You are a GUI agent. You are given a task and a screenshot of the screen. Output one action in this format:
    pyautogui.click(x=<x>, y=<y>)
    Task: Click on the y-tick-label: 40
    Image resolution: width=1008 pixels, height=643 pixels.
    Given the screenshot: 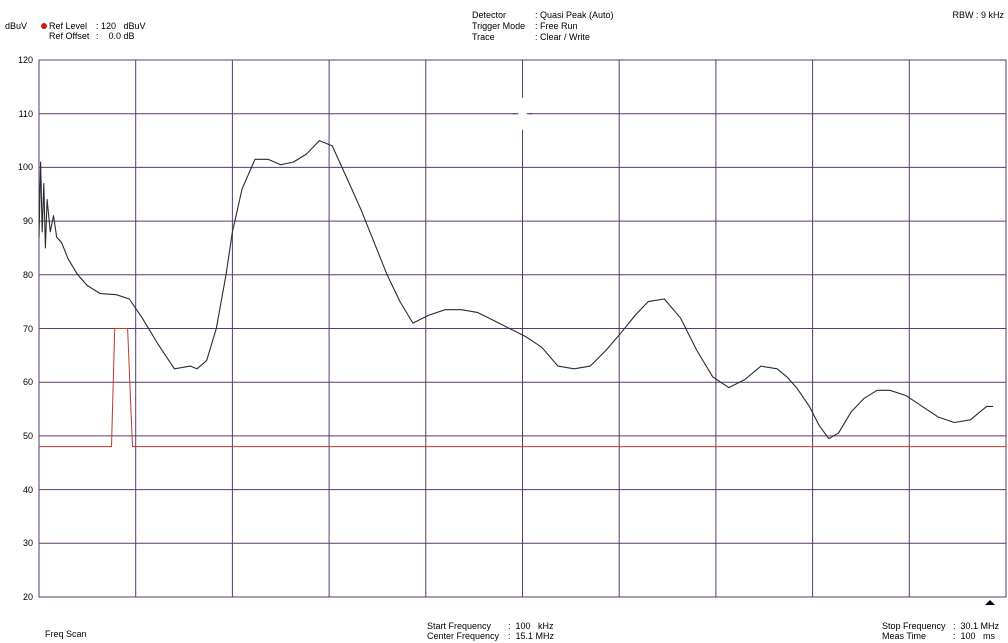 What is the action you would take?
    pyautogui.click(x=27, y=489)
    